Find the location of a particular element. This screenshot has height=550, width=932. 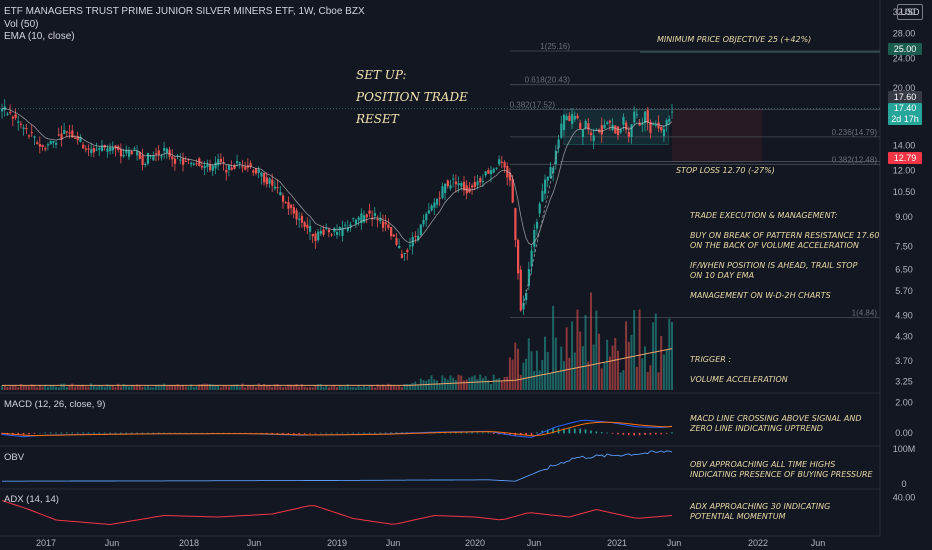

price-tick-2: 24.00 is located at coordinates (904, 59).